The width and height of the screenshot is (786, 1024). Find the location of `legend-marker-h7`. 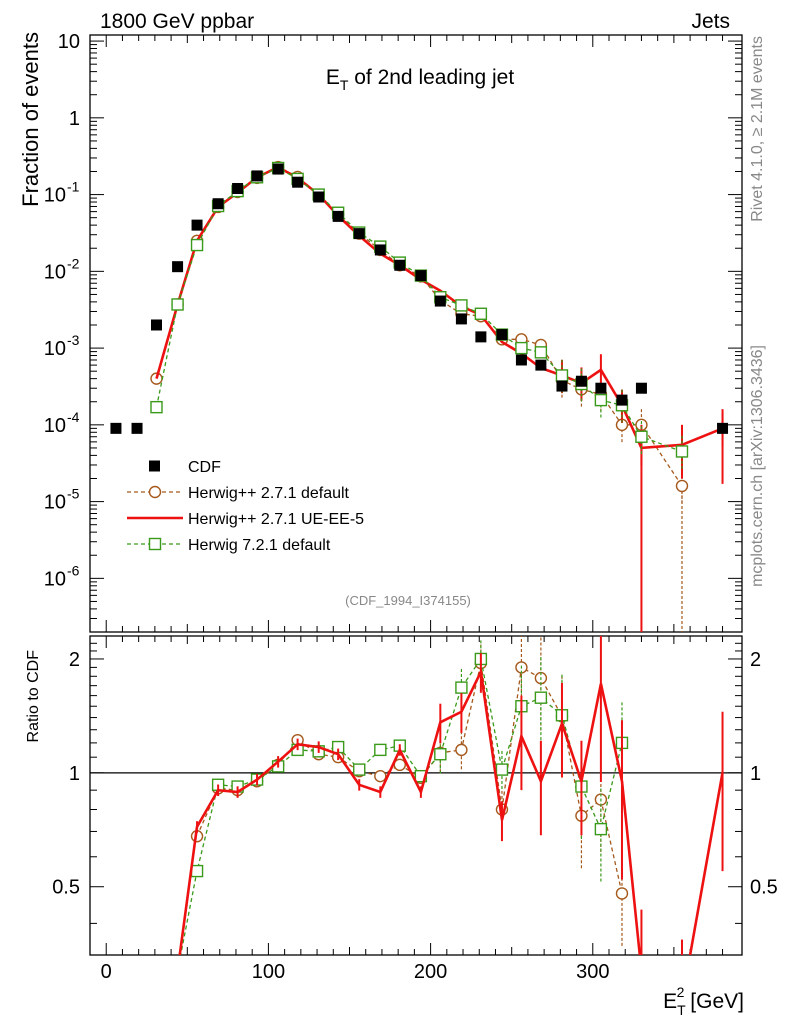

legend-marker-h7 is located at coordinates (155, 544).